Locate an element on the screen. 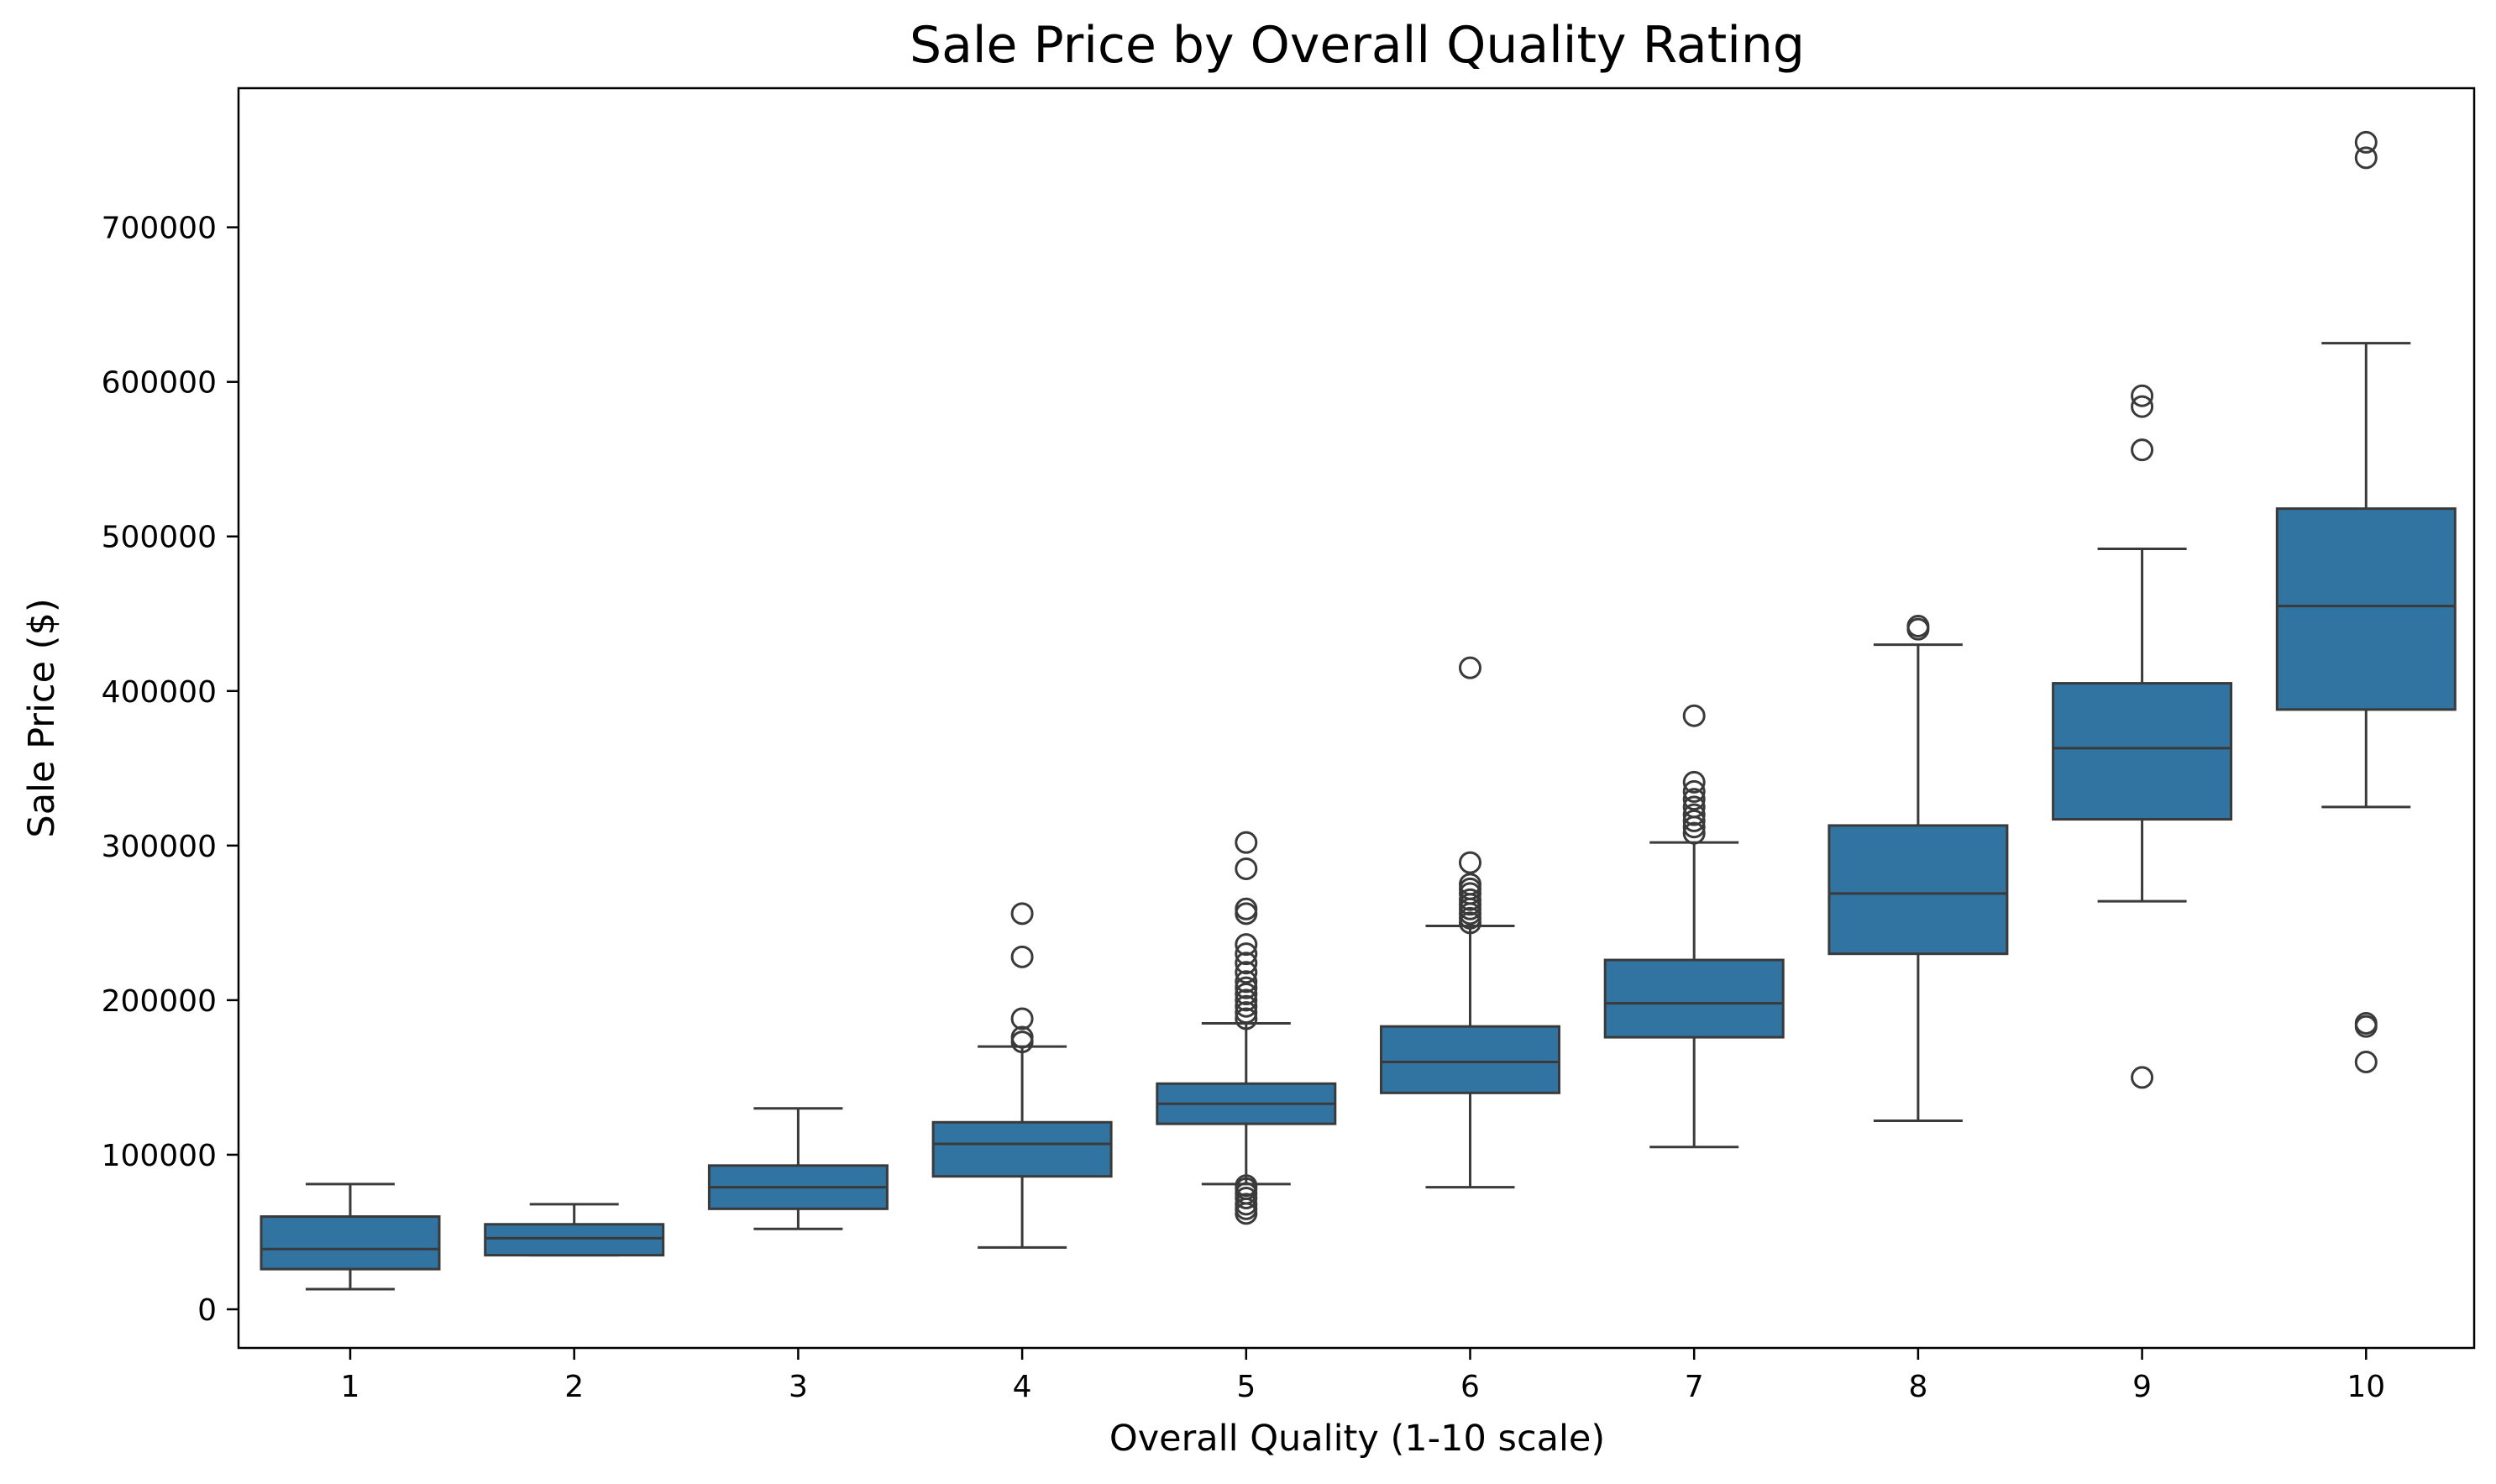  y-tick-label: 400000 is located at coordinates (159, 692).